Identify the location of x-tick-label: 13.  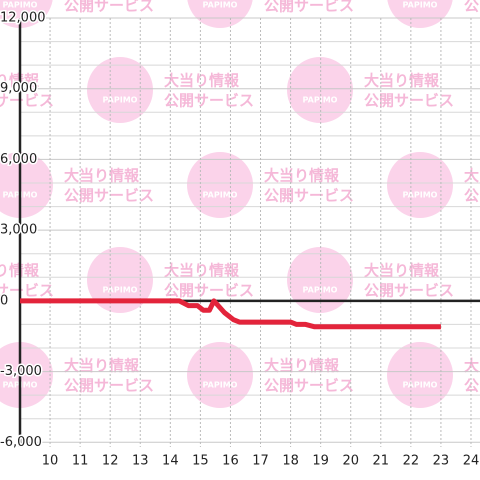
(140, 461).